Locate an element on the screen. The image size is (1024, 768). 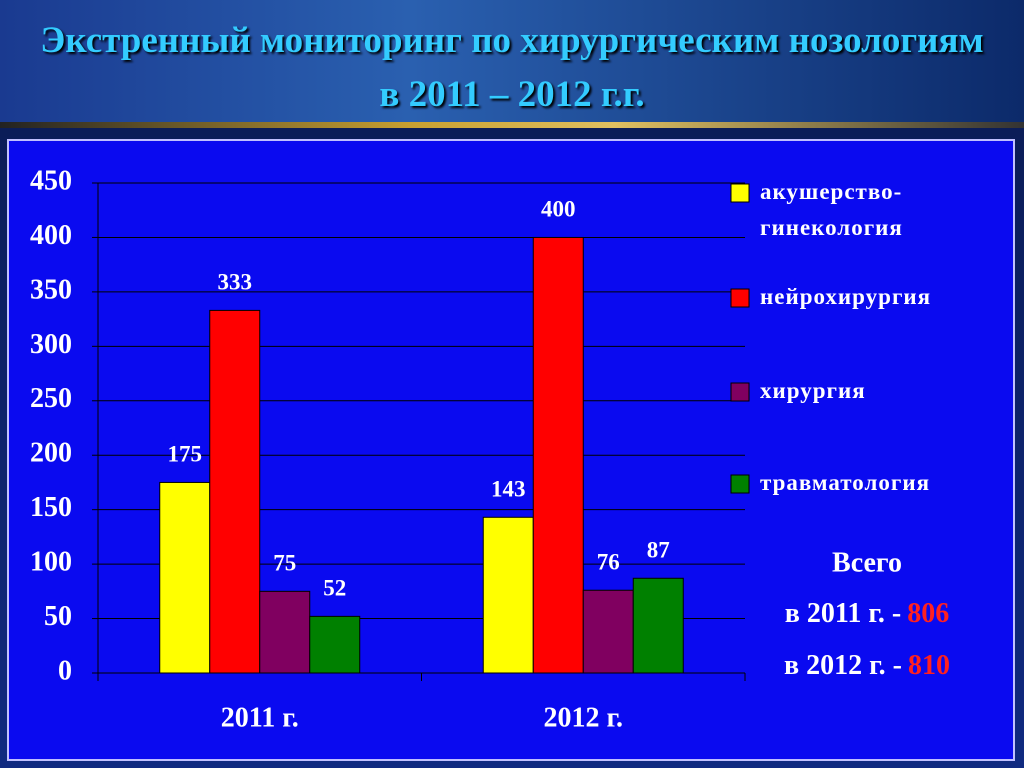
totals-label: в 2012 г. - is located at coordinates (843, 665).